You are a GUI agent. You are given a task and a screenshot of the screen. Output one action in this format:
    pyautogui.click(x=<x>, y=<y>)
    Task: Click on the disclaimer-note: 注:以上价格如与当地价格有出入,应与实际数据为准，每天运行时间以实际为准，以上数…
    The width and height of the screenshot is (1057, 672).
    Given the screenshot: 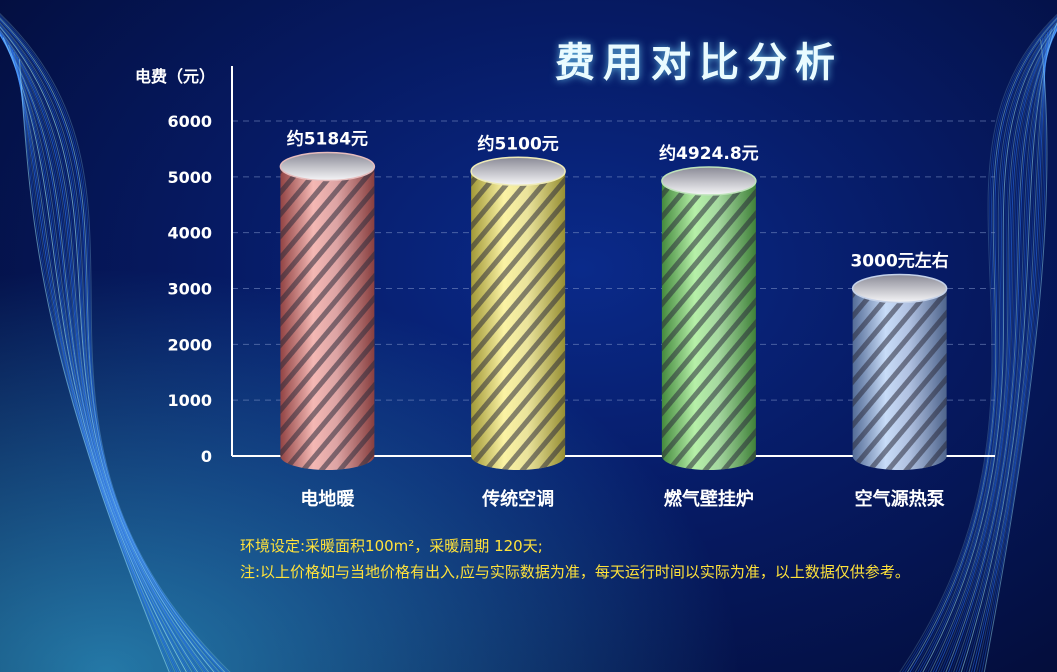 What is the action you would take?
    pyautogui.click(x=575, y=572)
    